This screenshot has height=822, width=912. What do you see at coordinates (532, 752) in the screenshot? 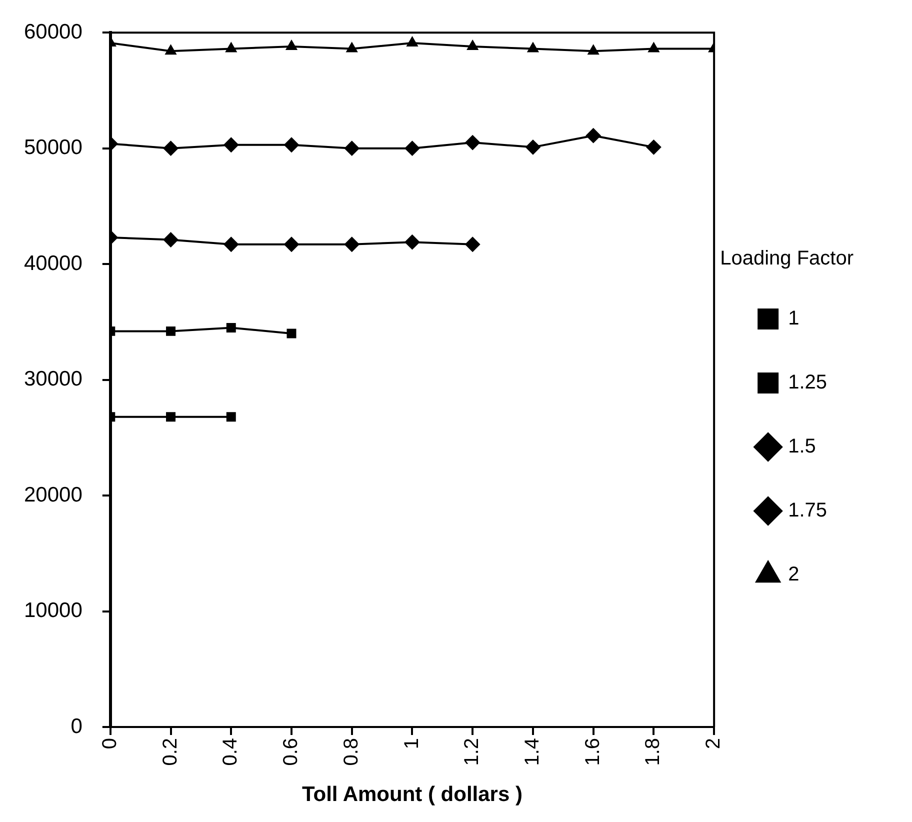
I see `x-tick-label: 1.4` at bounding box center [532, 752].